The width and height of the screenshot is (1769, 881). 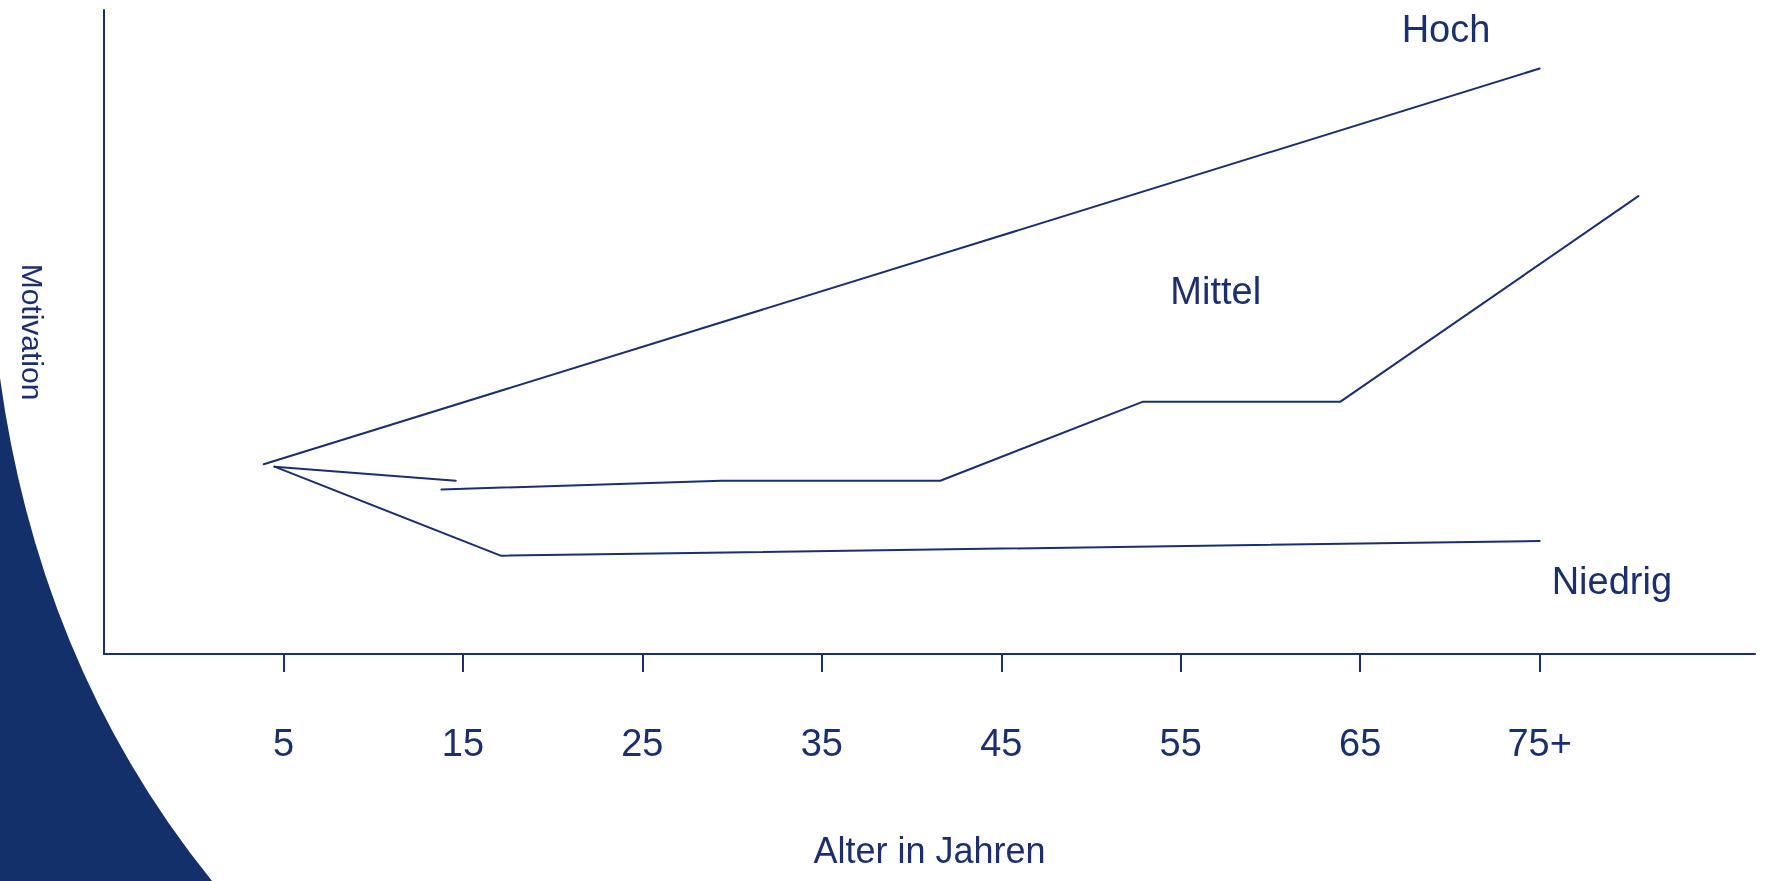 I want to click on x-tick-label: 45, so click(x=1001, y=743).